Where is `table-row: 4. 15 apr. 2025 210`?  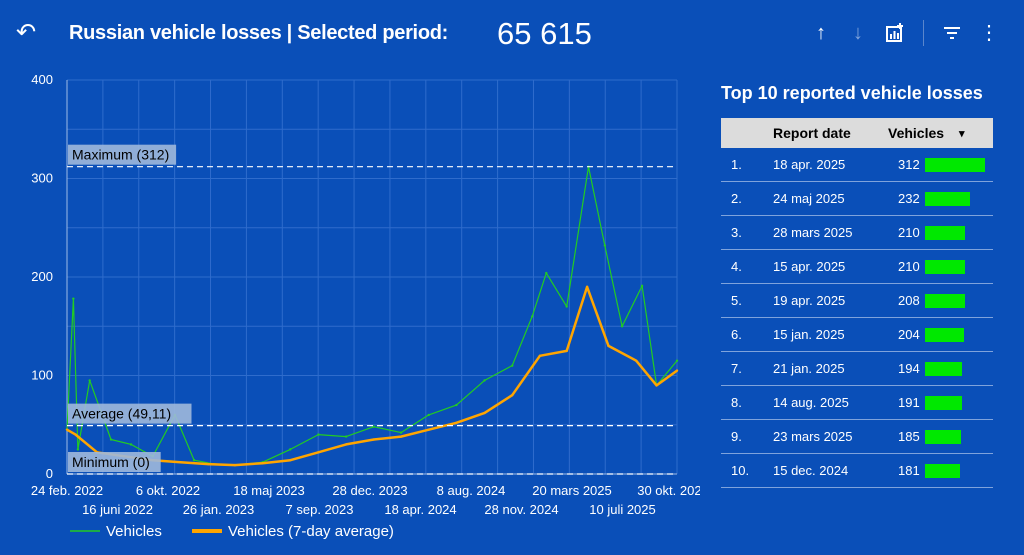
table-row: 4. 15 apr. 2025 210 is located at coordinates (857, 267).